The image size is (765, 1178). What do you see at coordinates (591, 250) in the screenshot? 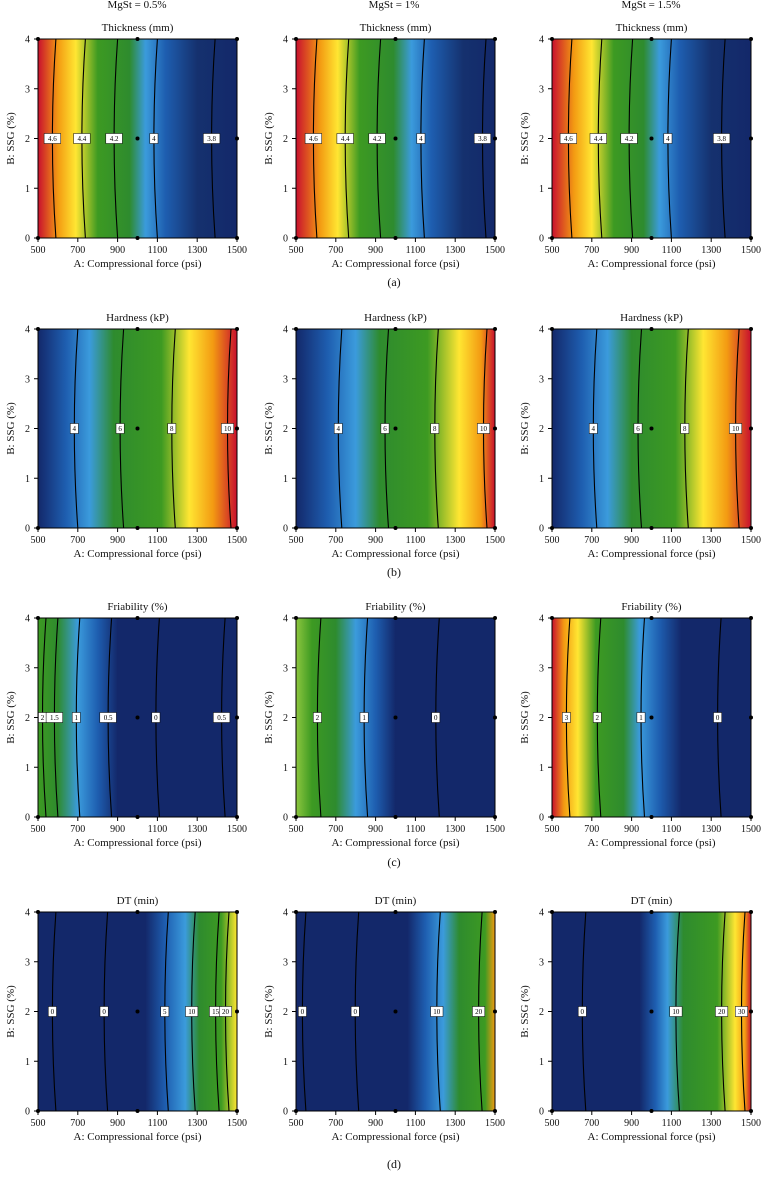
I see `thickness-3-x-tick-label: 700` at bounding box center [591, 250].